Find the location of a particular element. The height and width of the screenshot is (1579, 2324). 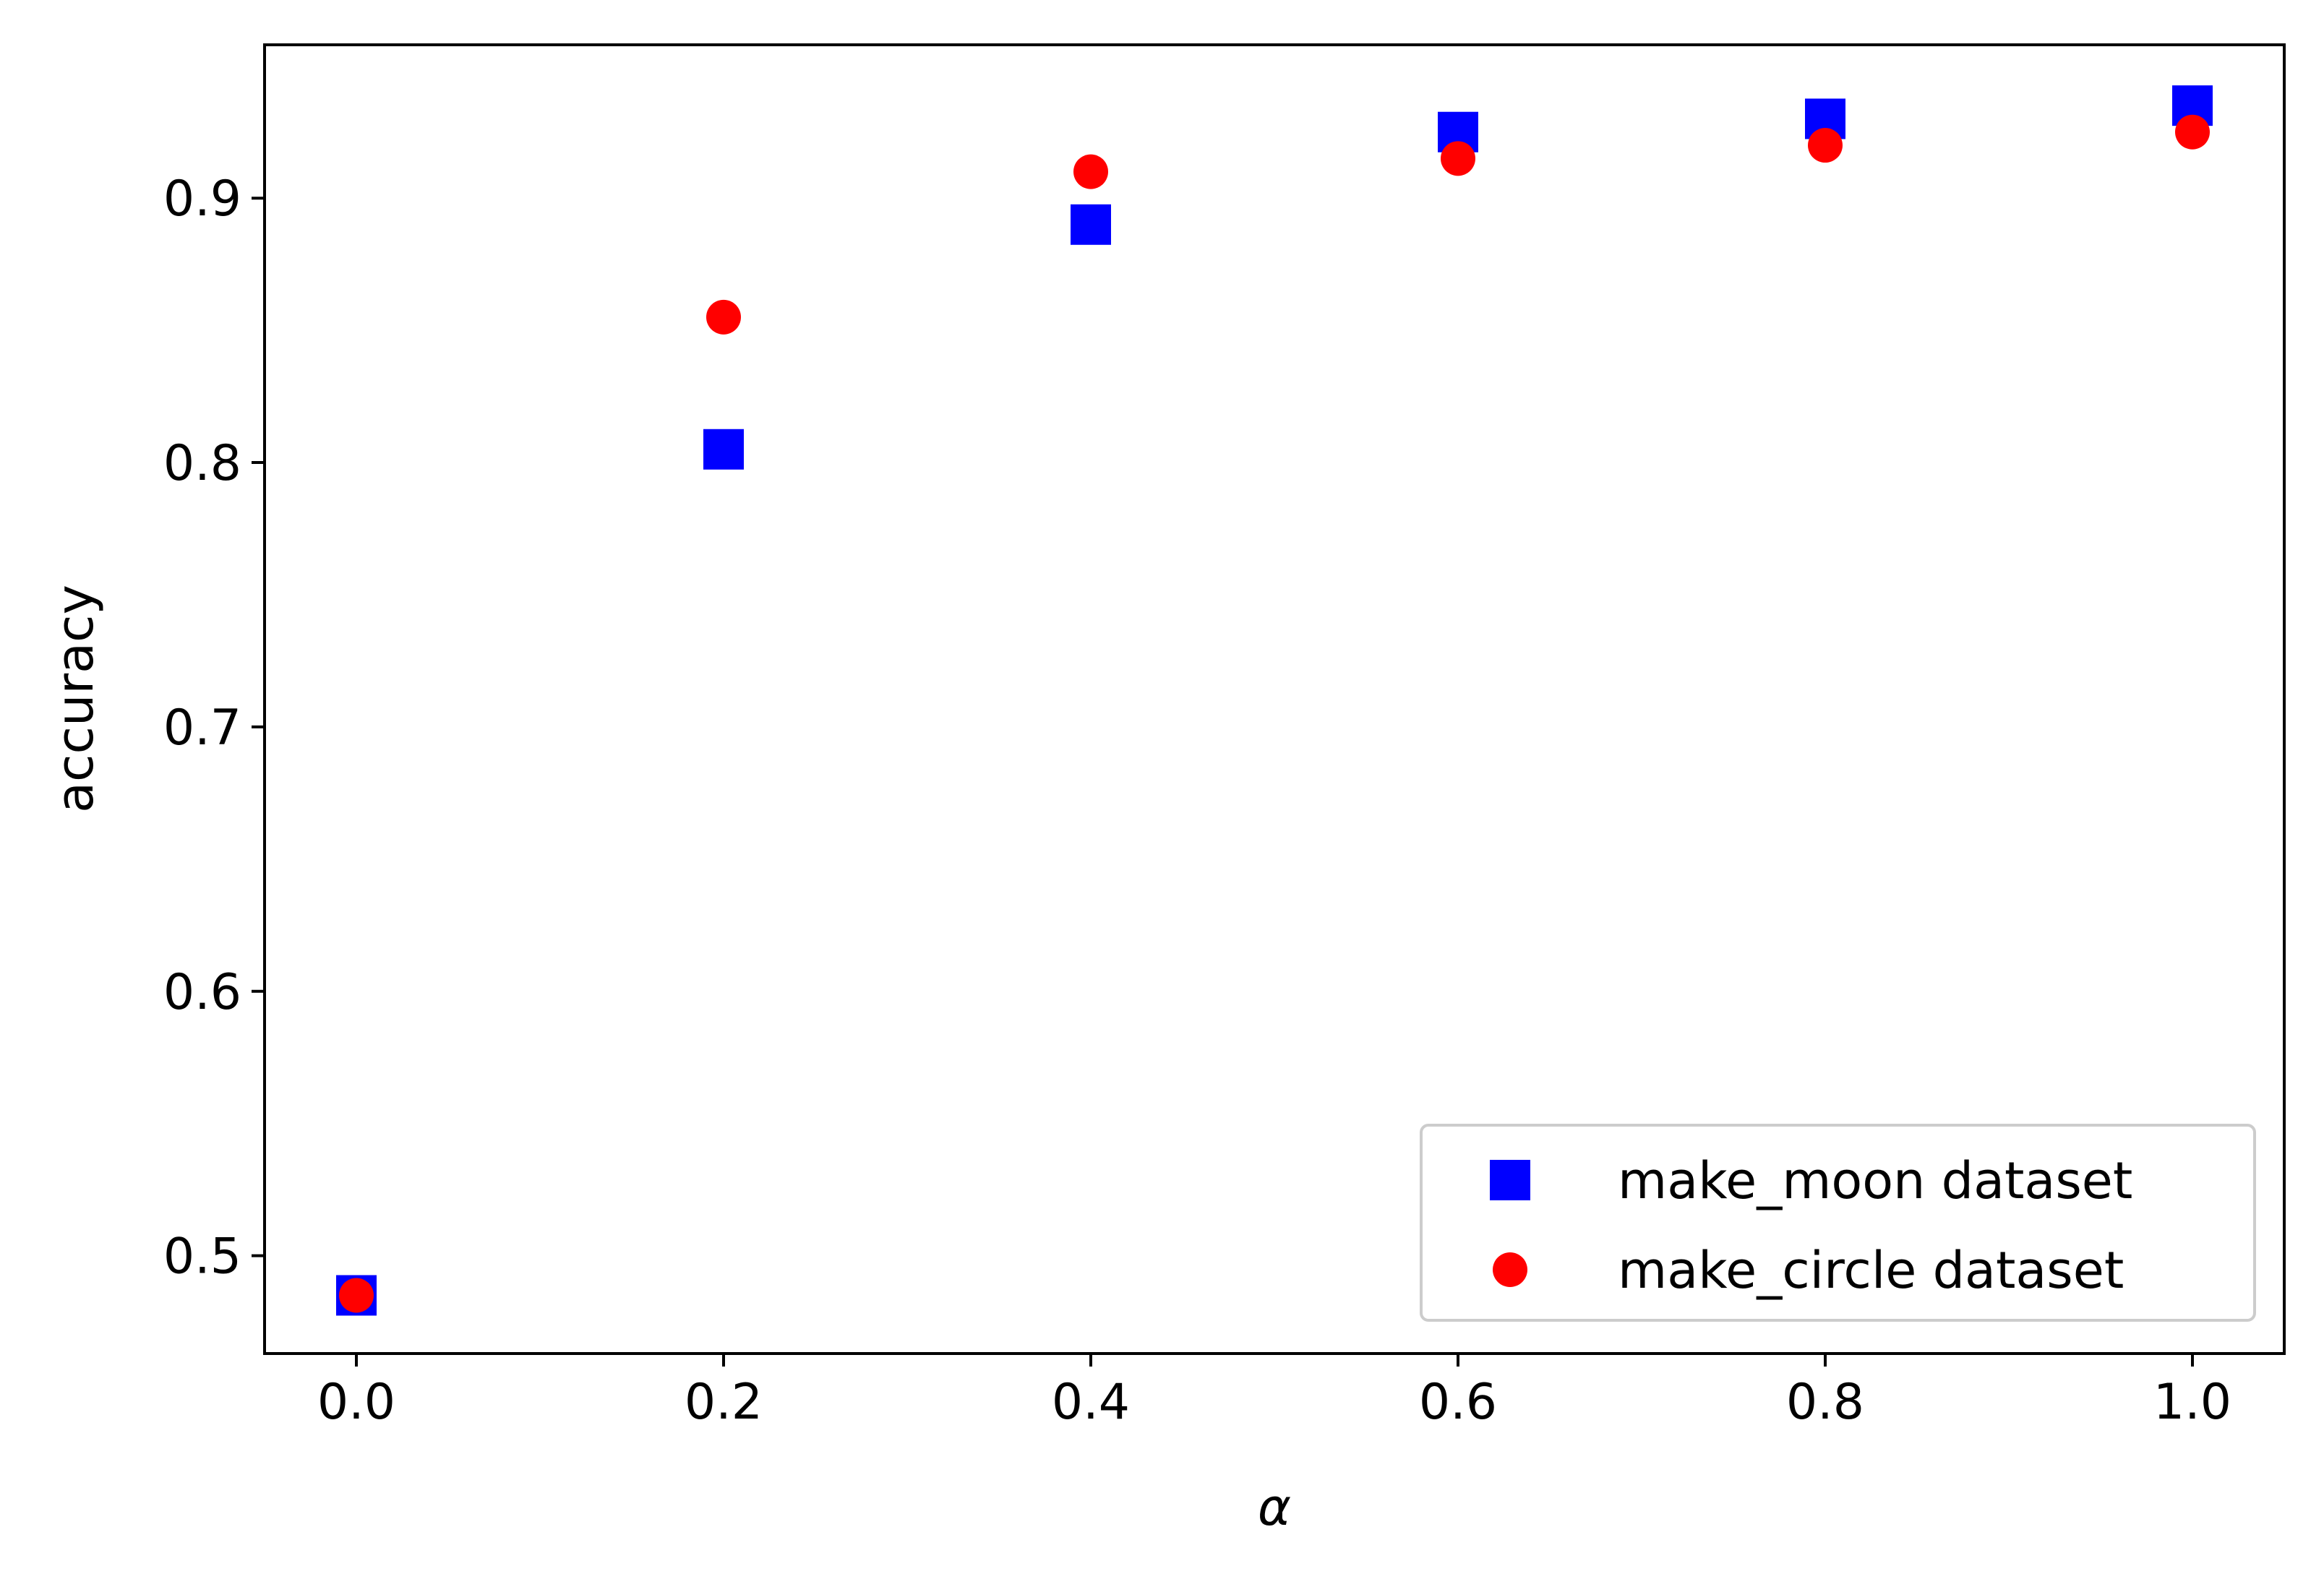

legend-entries: make_moon dataset make_circle dataset is located at coordinates (1811, 1225).